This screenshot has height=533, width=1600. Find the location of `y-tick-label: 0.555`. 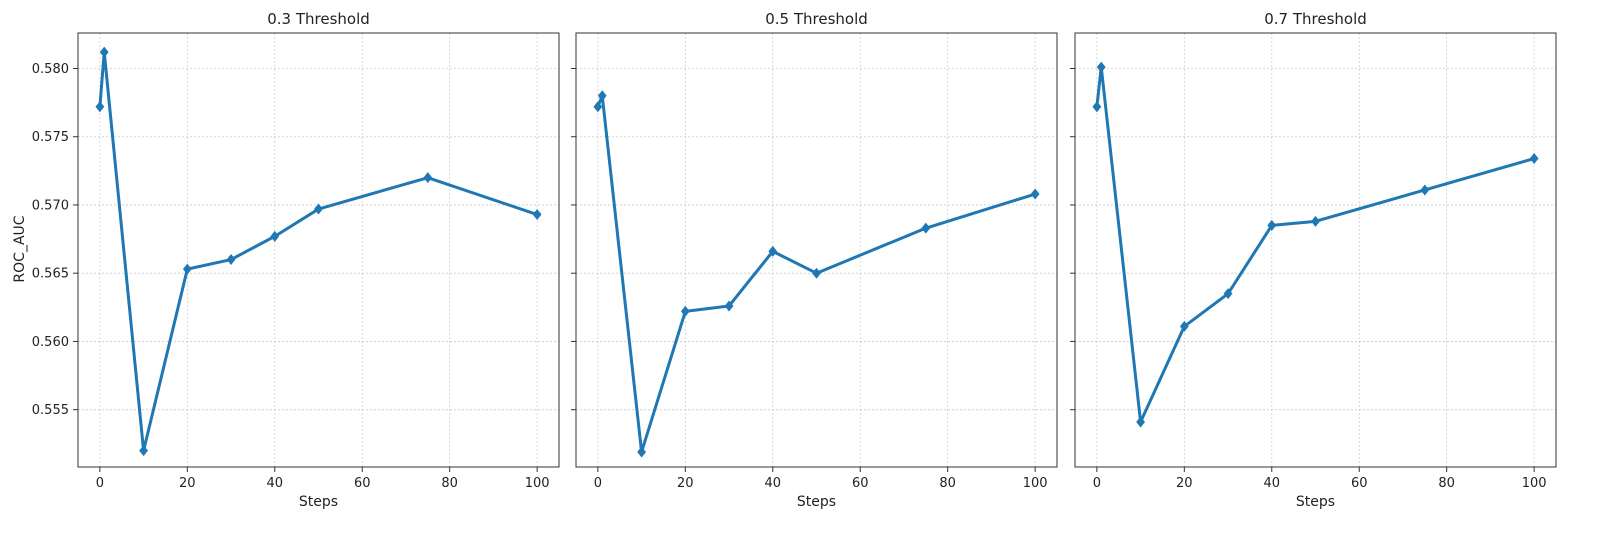

y-tick-label: 0.555 is located at coordinates (50, 410).